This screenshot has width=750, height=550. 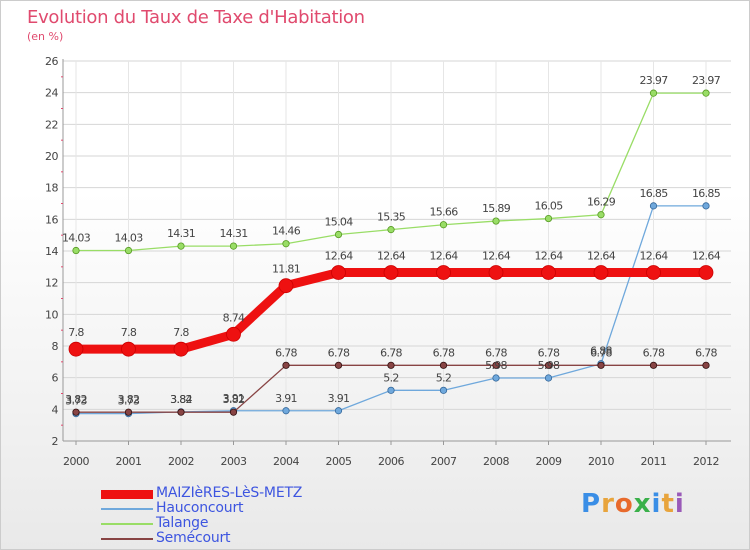 I want to click on data-label: 15.66, so click(x=444, y=212).